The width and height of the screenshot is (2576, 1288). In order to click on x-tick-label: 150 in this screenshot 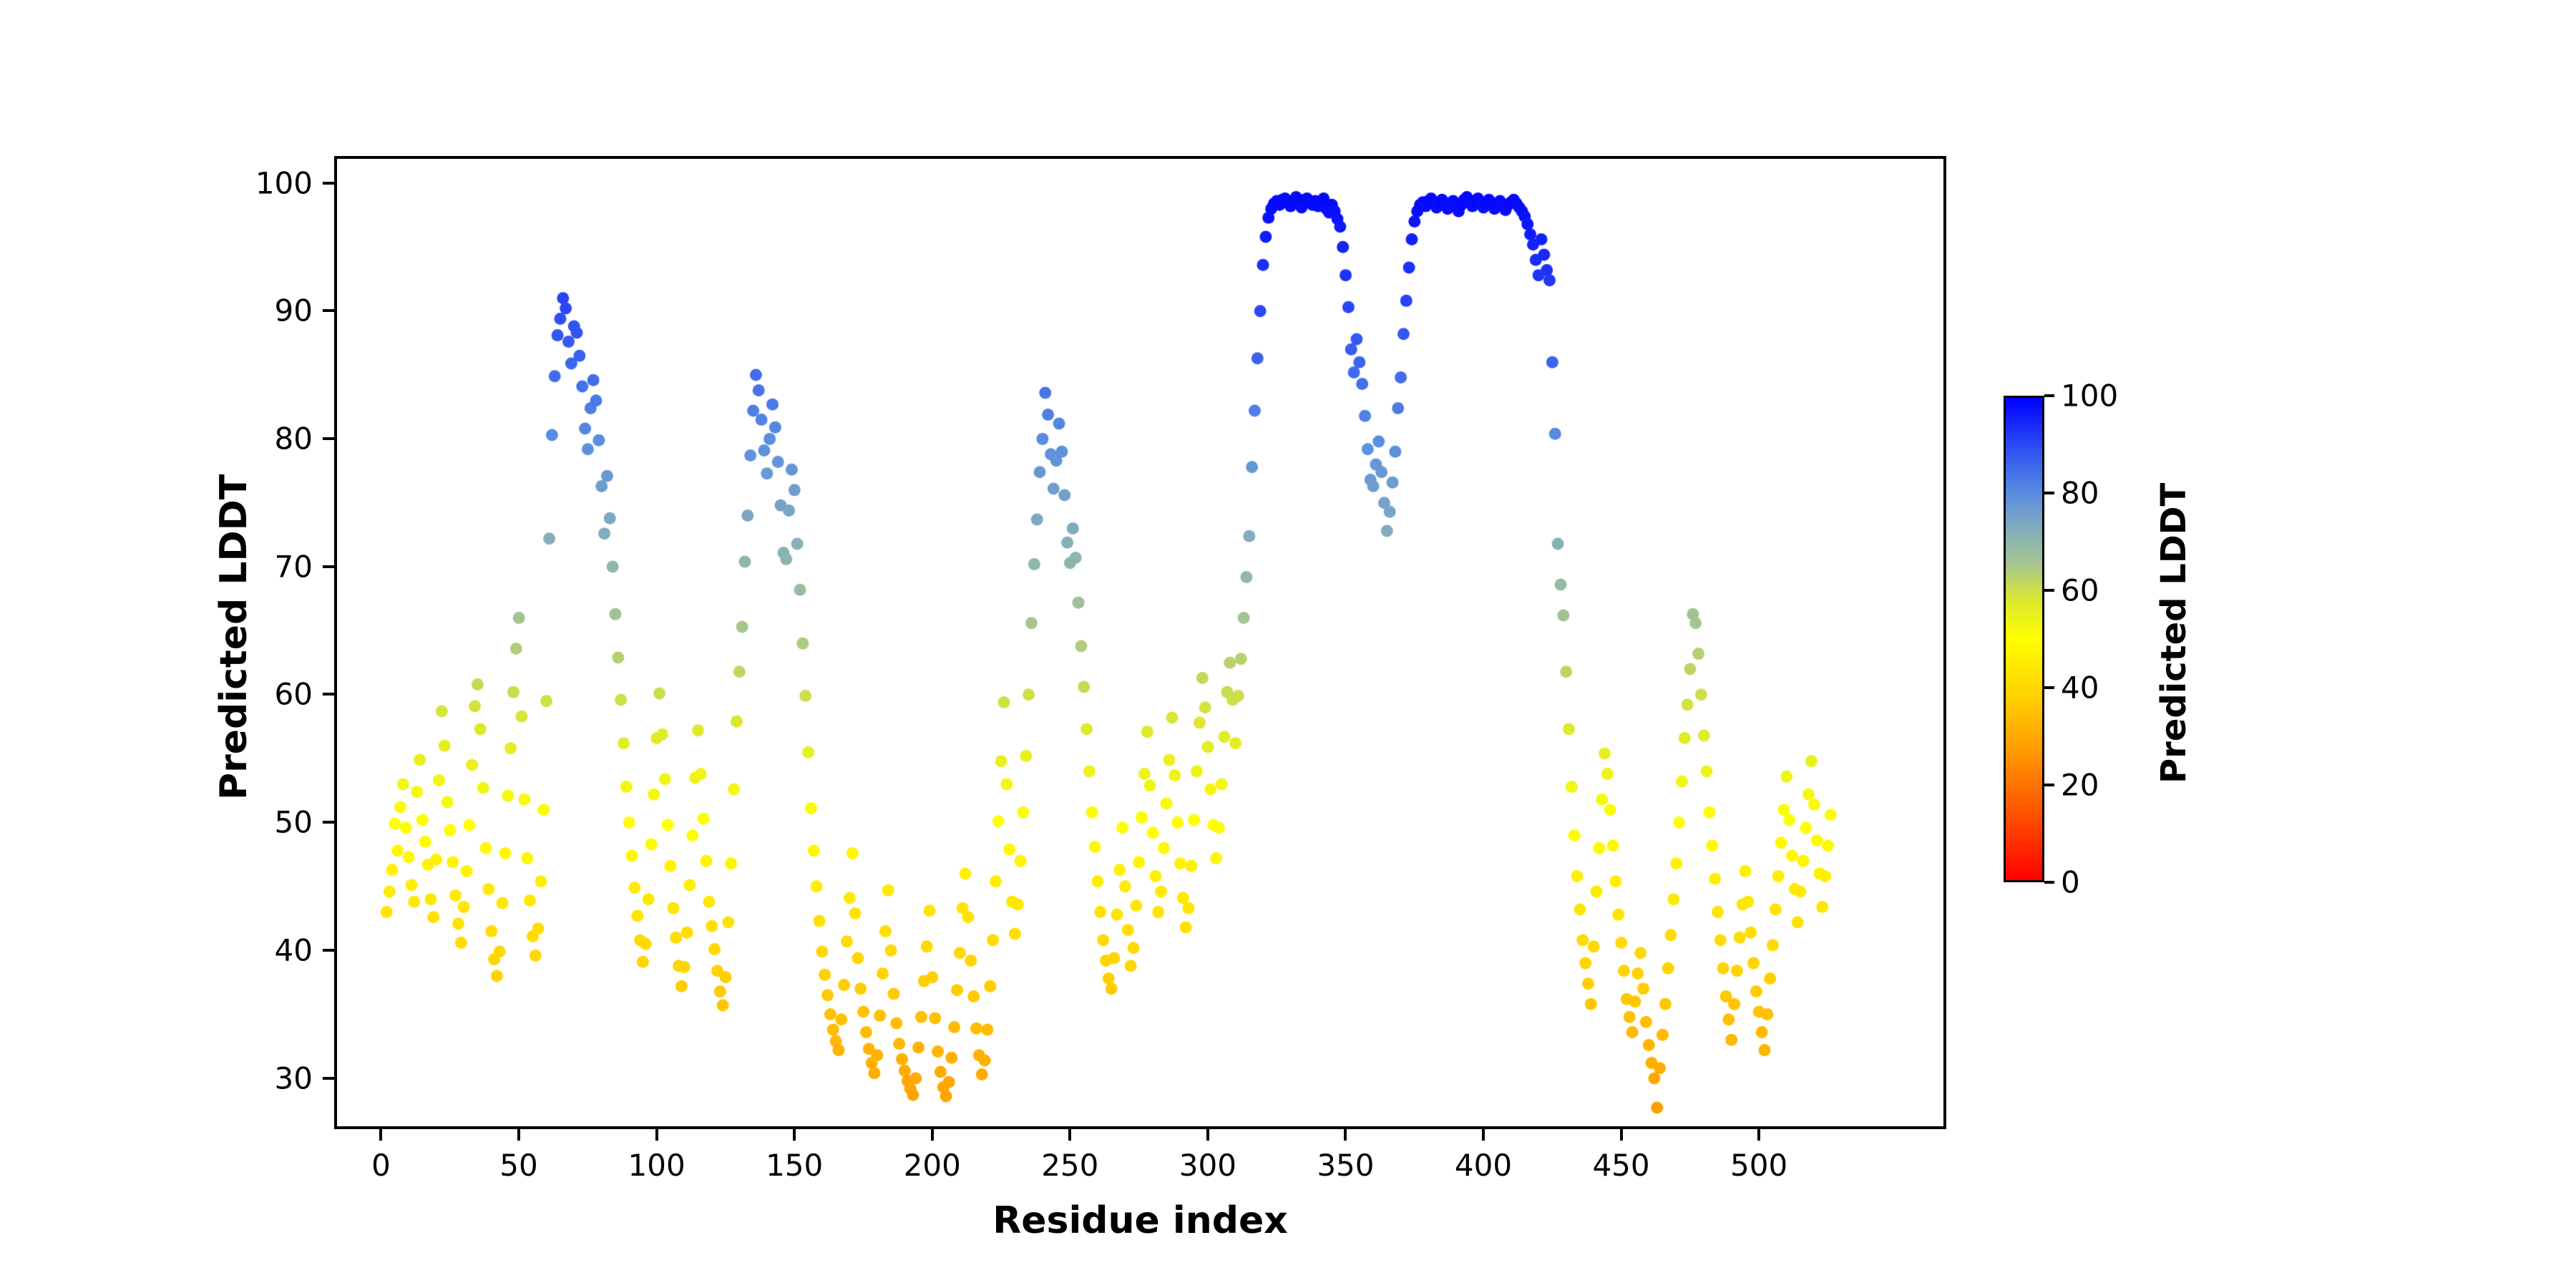, I will do `click(795, 1165)`.